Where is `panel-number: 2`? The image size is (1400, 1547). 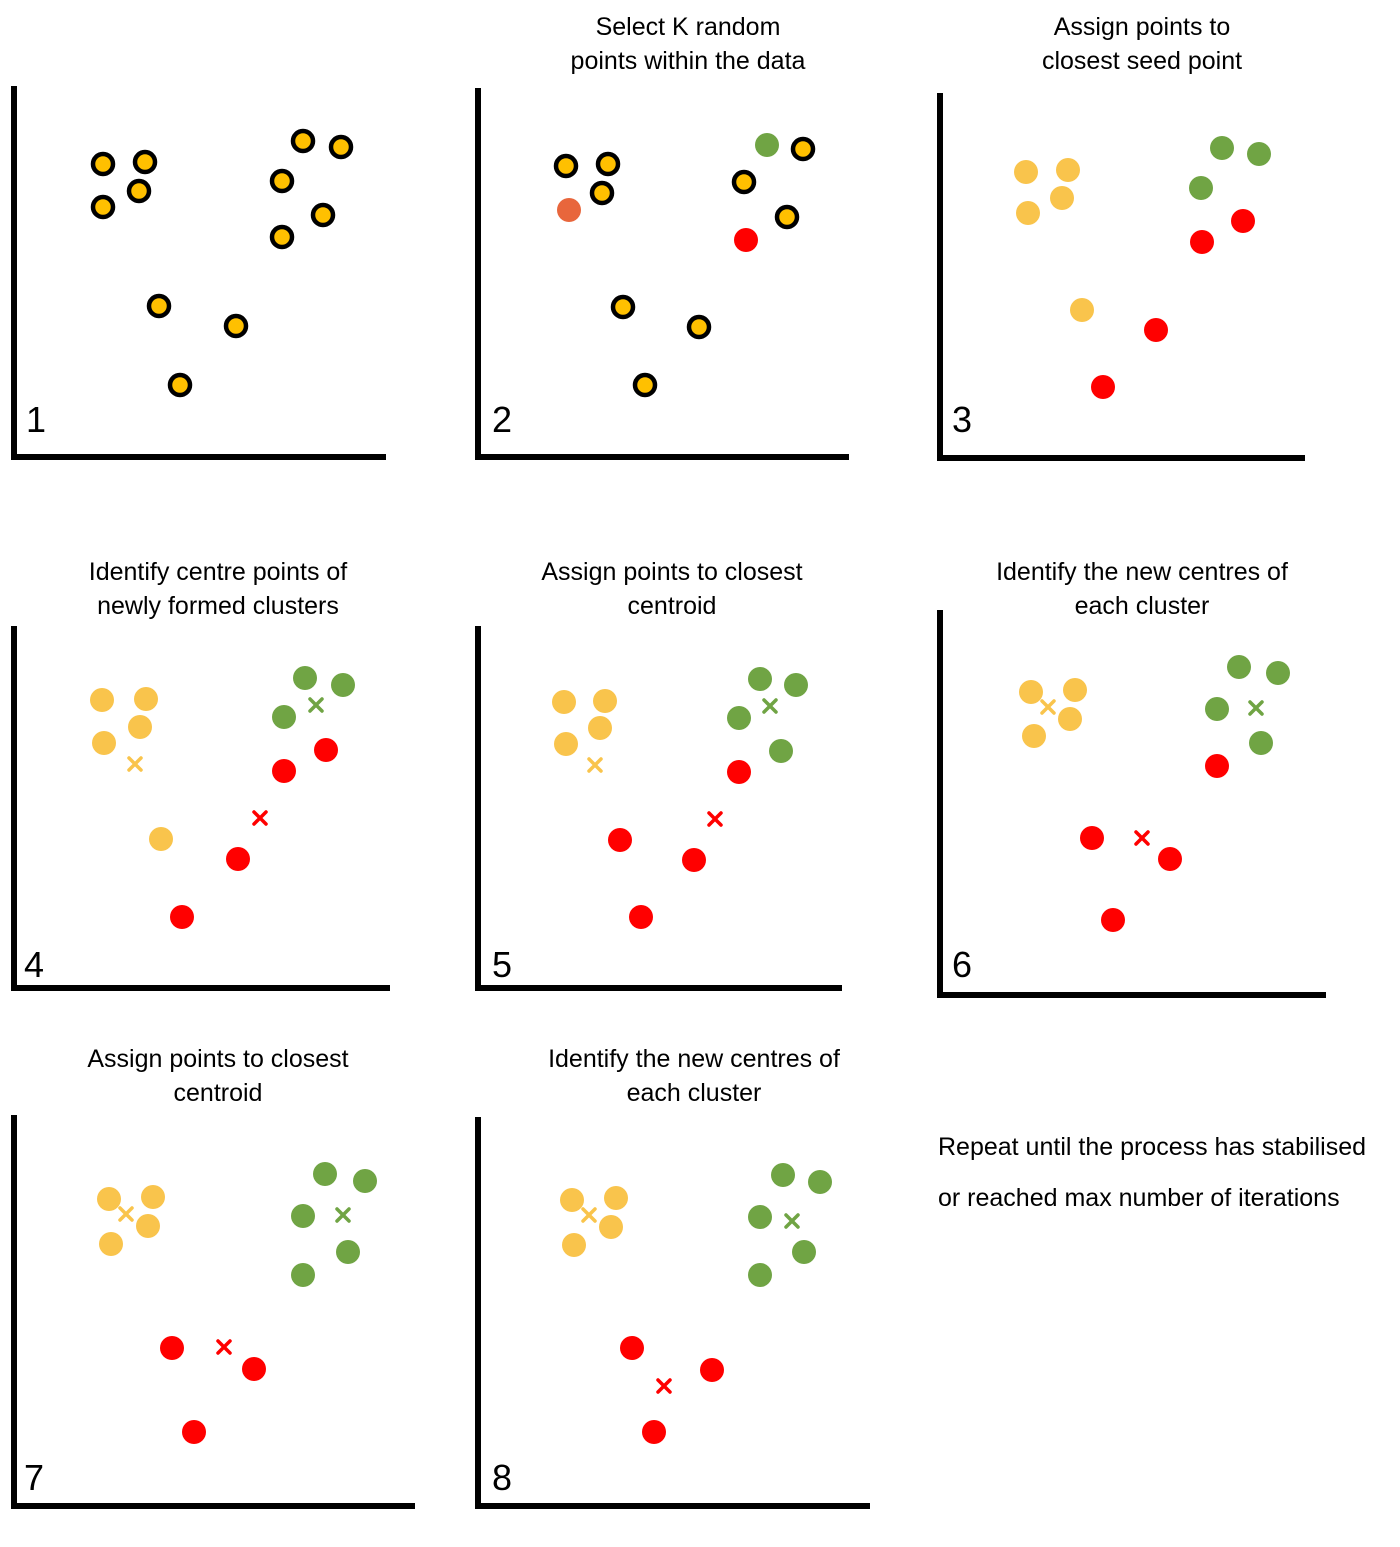 panel-number: 2 is located at coordinates (502, 419).